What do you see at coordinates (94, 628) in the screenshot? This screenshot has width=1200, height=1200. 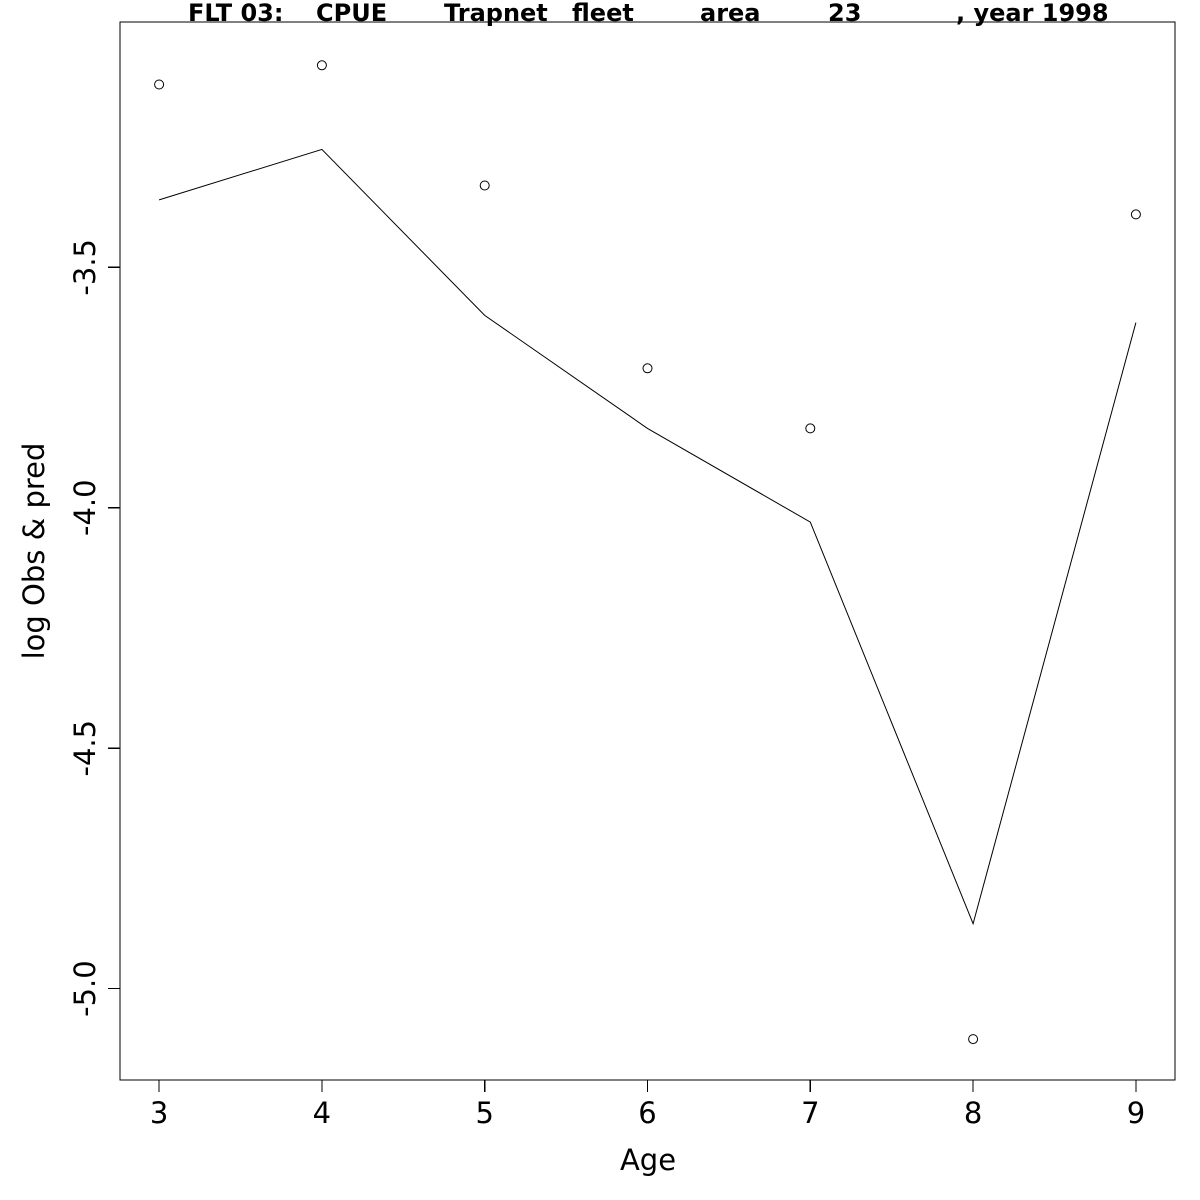 I see `y-axis: -5.0 -4.5 -4.0 -3.5` at bounding box center [94, 628].